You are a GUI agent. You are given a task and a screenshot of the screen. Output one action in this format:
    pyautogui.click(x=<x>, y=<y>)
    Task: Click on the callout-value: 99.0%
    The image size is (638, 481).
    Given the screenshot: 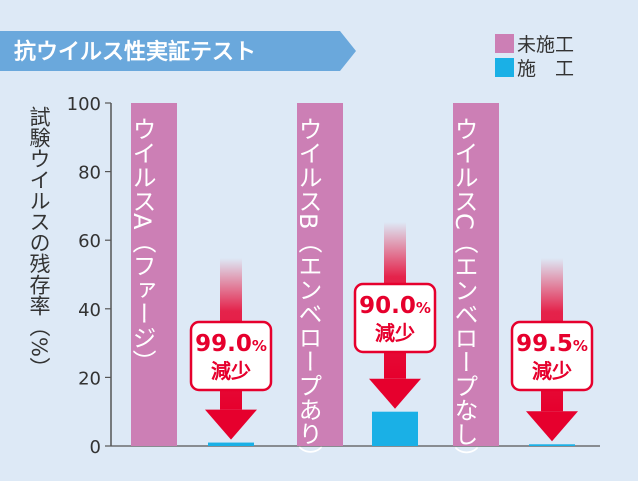 What is the action you would take?
    pyautogui.click(x=231, y=344)
    